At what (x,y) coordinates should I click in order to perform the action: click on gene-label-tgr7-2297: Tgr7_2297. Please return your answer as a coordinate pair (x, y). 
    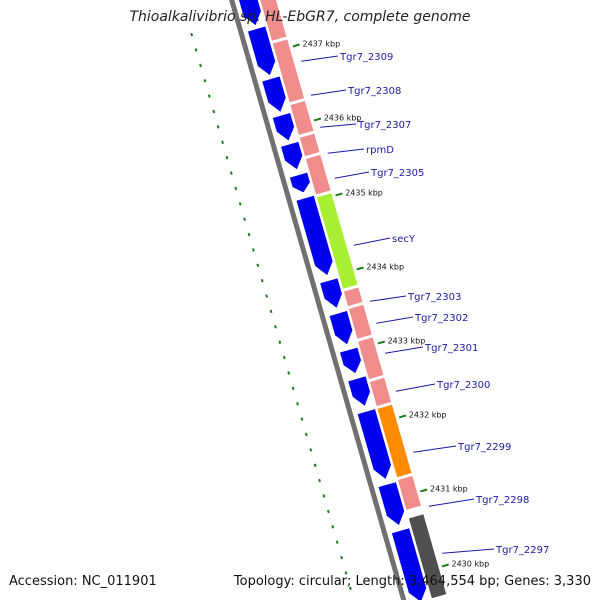
    Looking at the image, I should click on (522, 550).